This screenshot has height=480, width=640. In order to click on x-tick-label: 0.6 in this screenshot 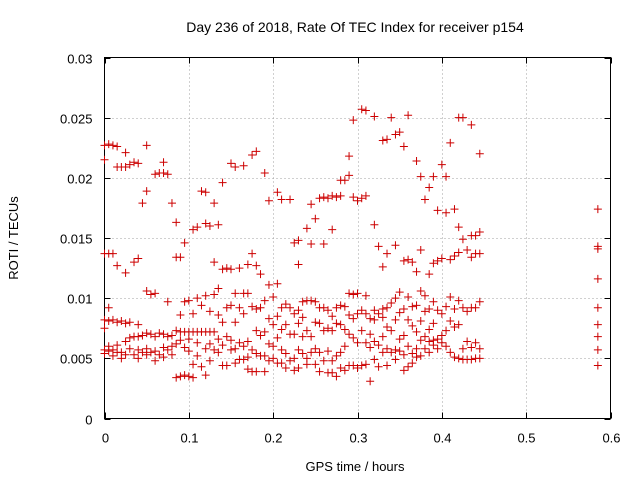, I will do `click(611, 438)`.